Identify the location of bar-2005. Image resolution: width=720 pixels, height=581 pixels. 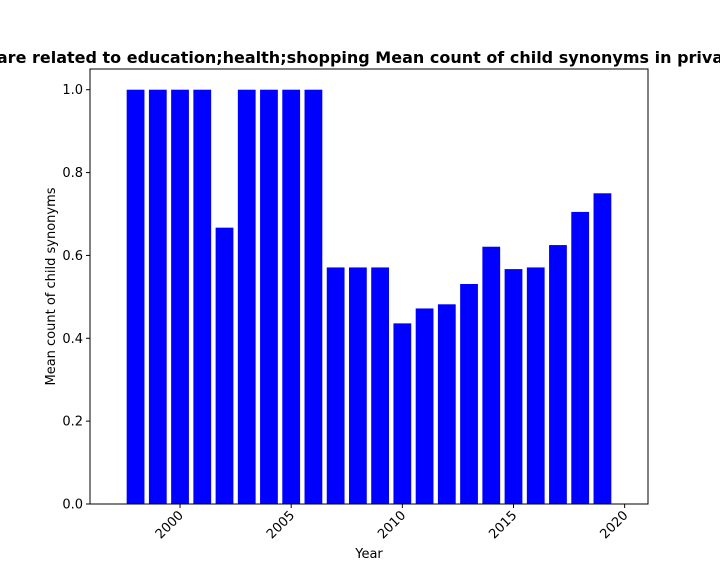
(291, 297).